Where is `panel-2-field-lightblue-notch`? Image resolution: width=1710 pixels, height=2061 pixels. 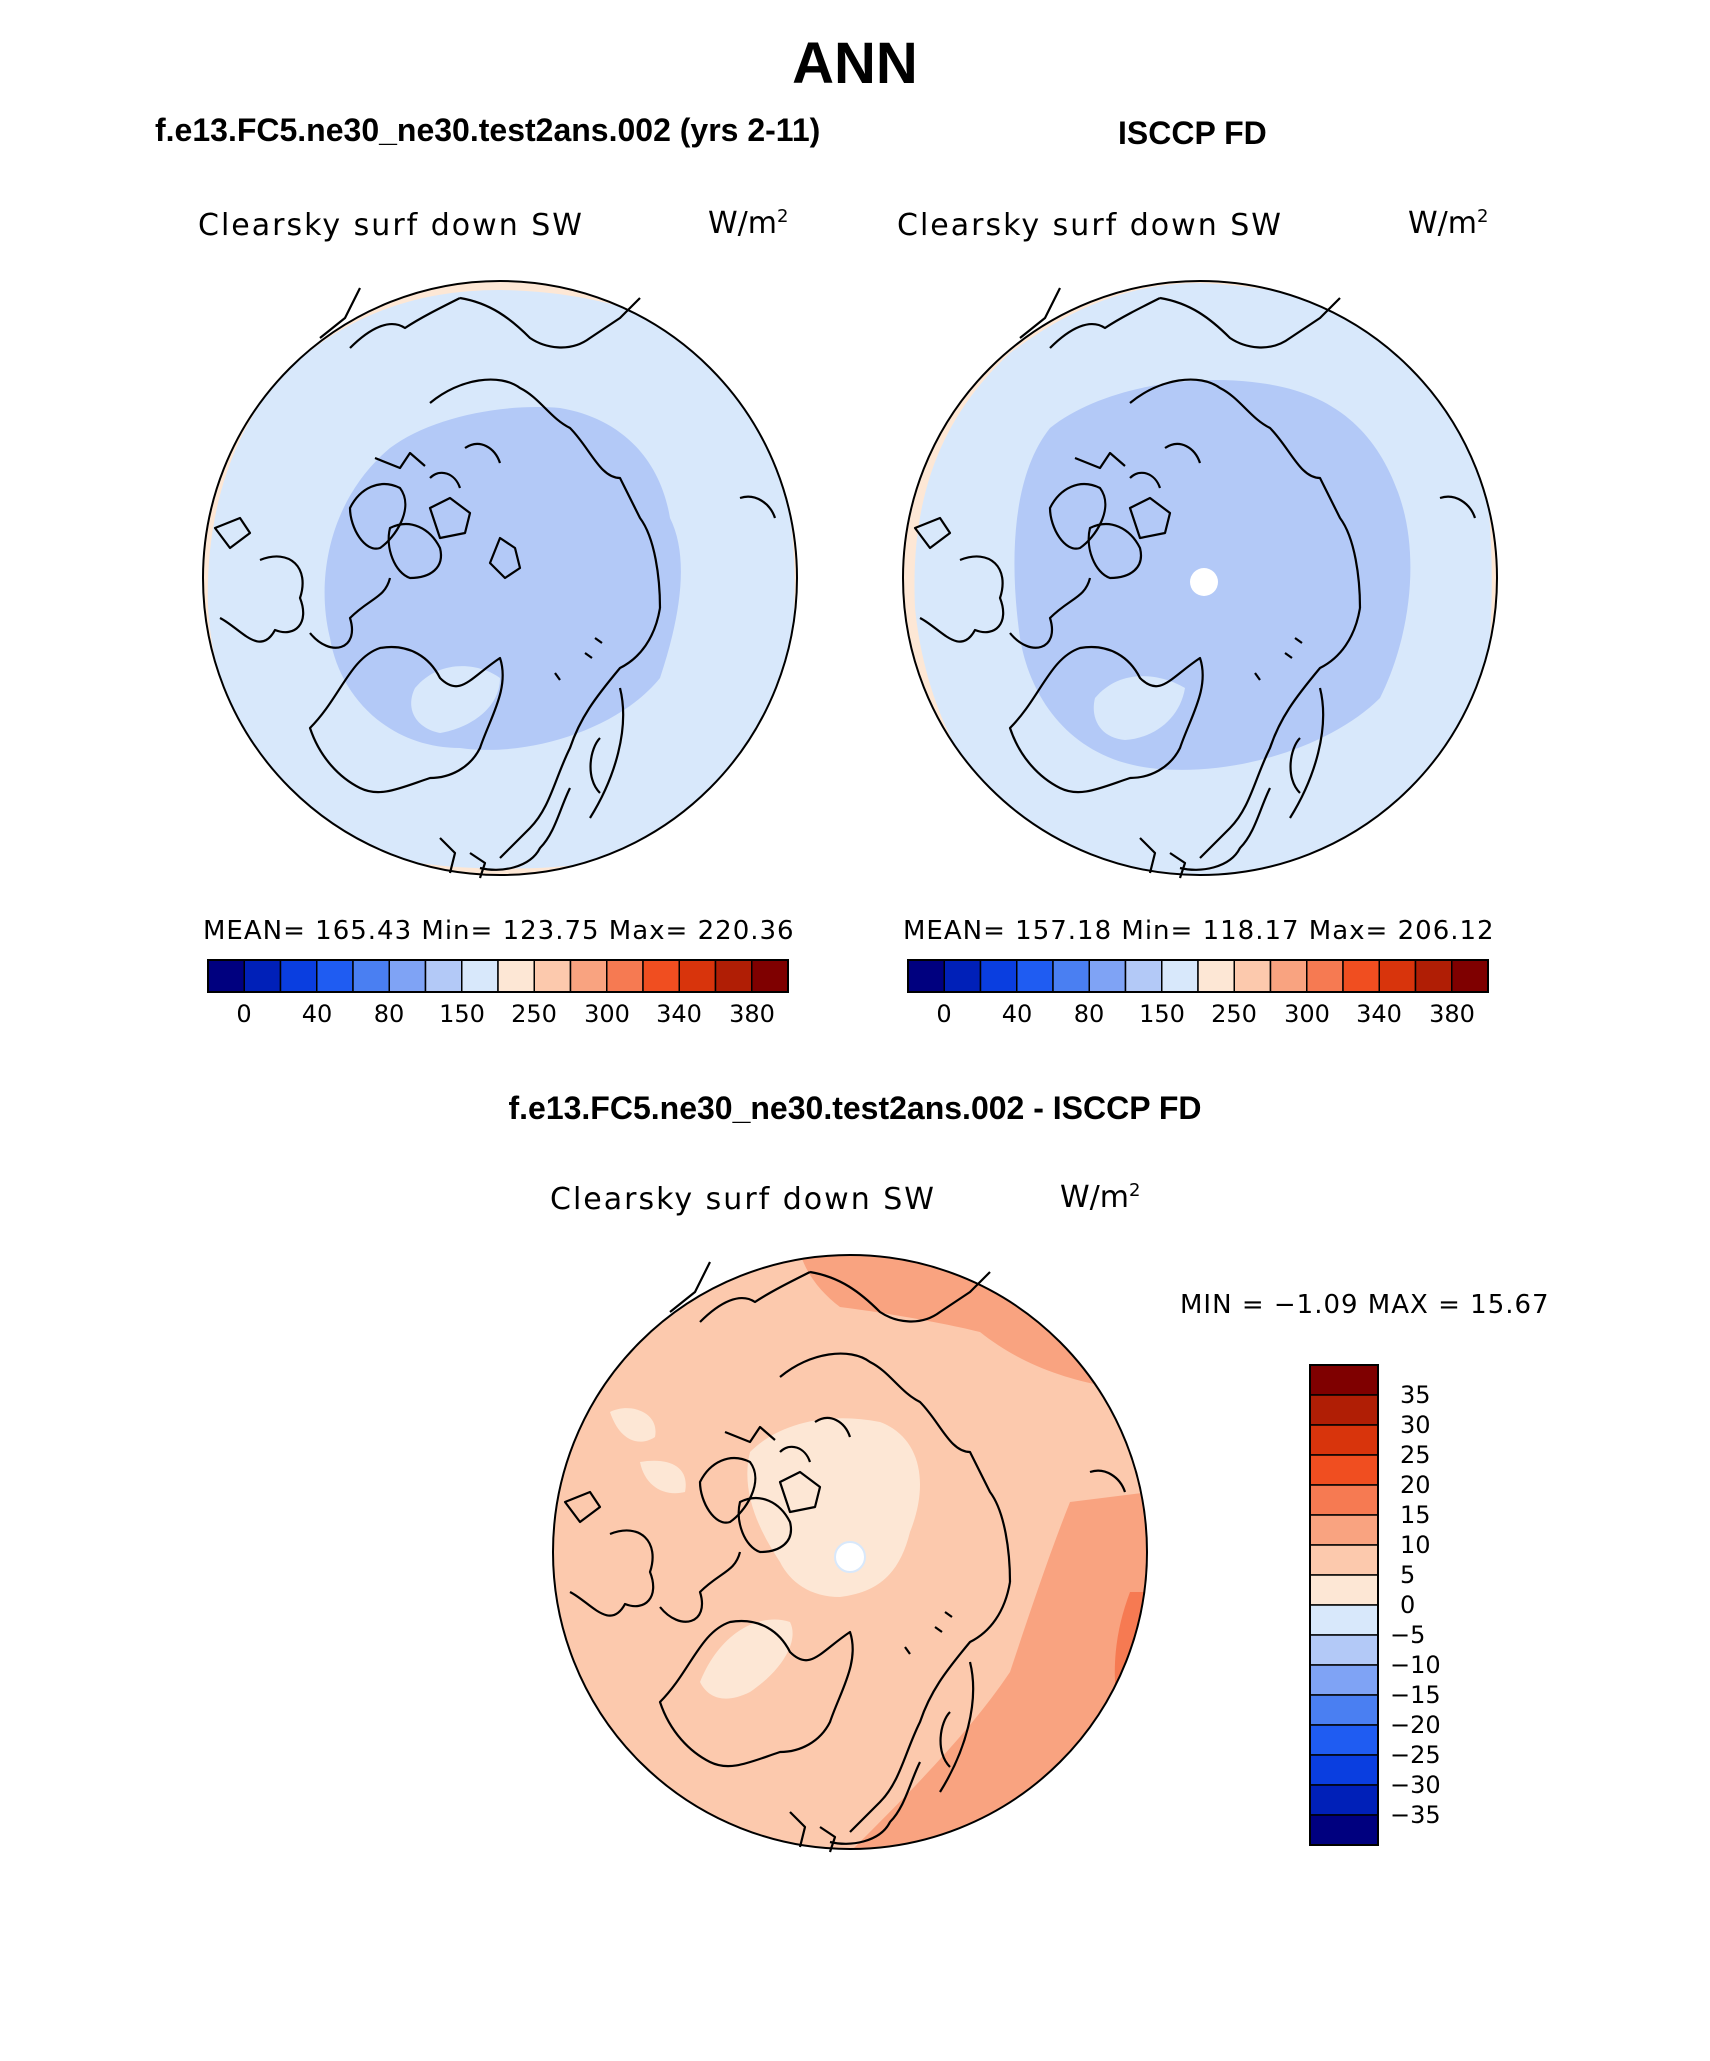 panel-2-field-lightblue-notch is located at coordinates (1139, 708).